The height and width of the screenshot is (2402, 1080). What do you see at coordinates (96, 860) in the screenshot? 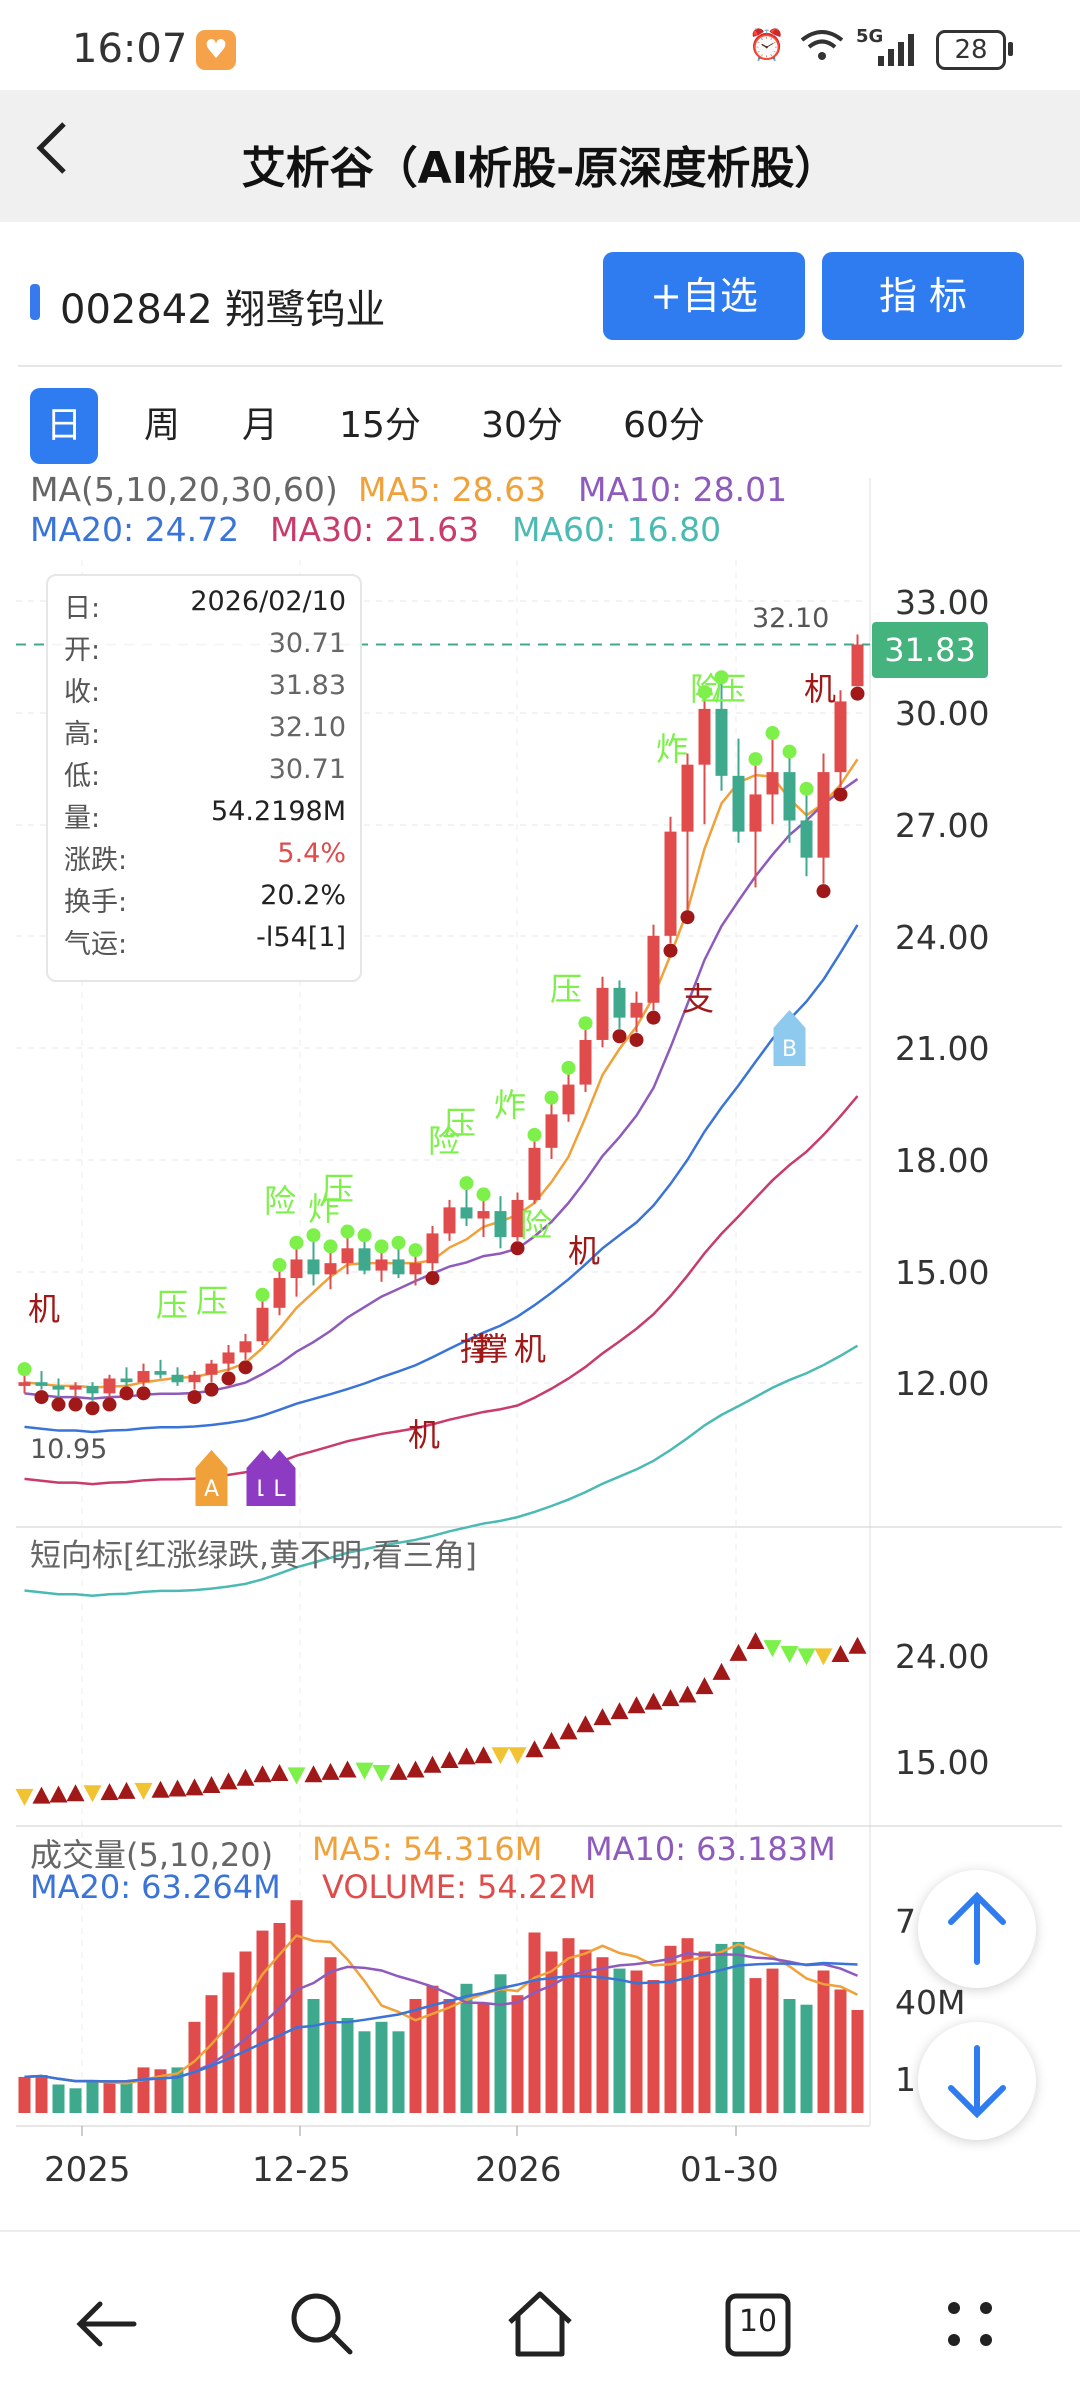
I see `info-key: 涨跌:` at bounding box center [96, 860].